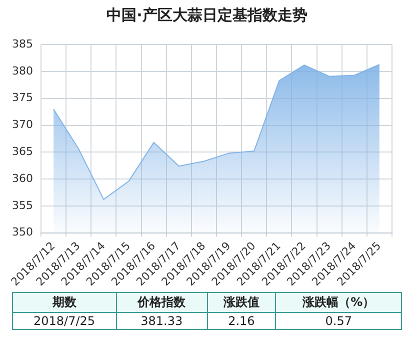 Image resolution: width=414 pixels, height=341 pixels. I want to click on text: 0.57, so click(339, 321).